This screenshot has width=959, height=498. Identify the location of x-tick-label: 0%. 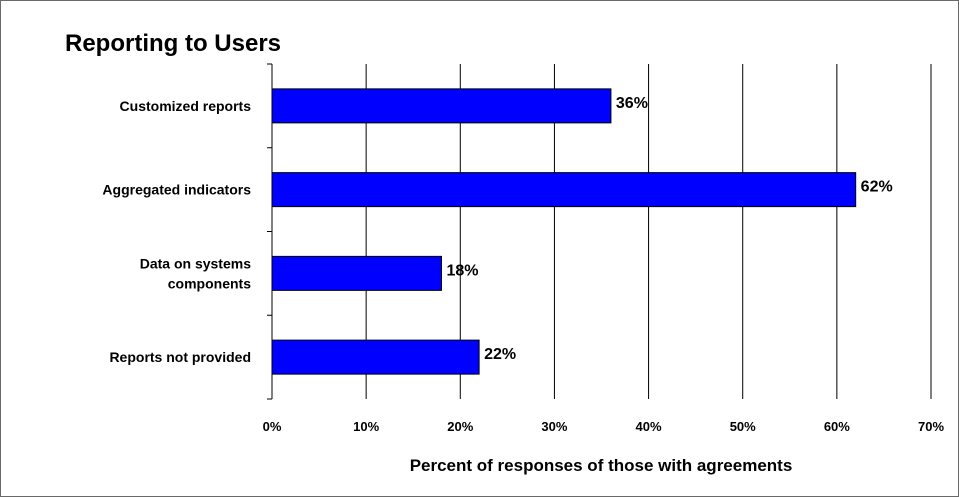
(272, 426).